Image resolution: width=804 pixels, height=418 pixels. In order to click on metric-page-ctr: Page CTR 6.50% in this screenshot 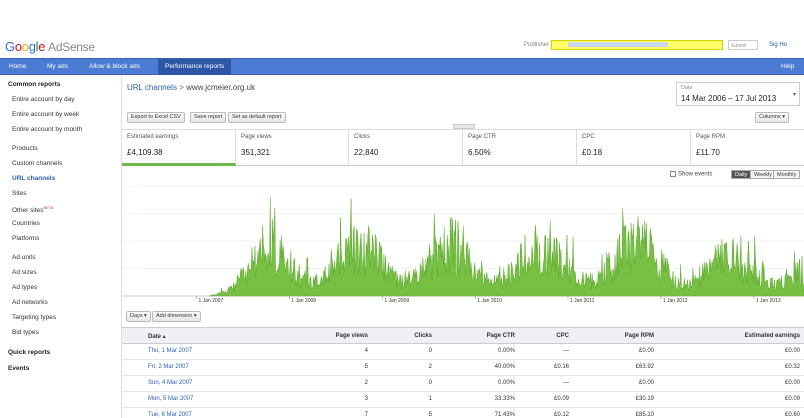, I will do `click(520, 148)`.